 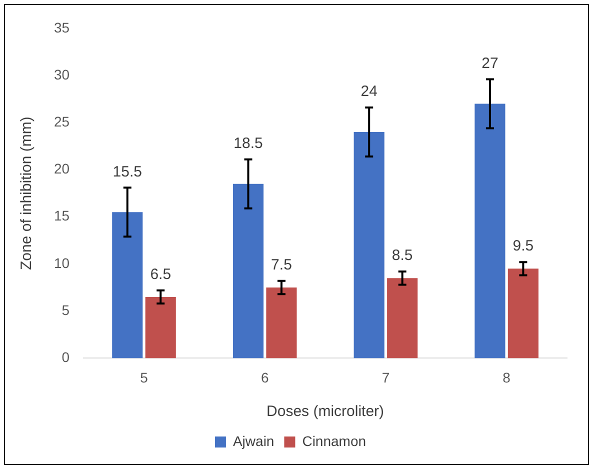 What do you see at coordinates (523, 246) in the screenshot?
I see `data-label: 9.5` at bounding box center [523, 246].